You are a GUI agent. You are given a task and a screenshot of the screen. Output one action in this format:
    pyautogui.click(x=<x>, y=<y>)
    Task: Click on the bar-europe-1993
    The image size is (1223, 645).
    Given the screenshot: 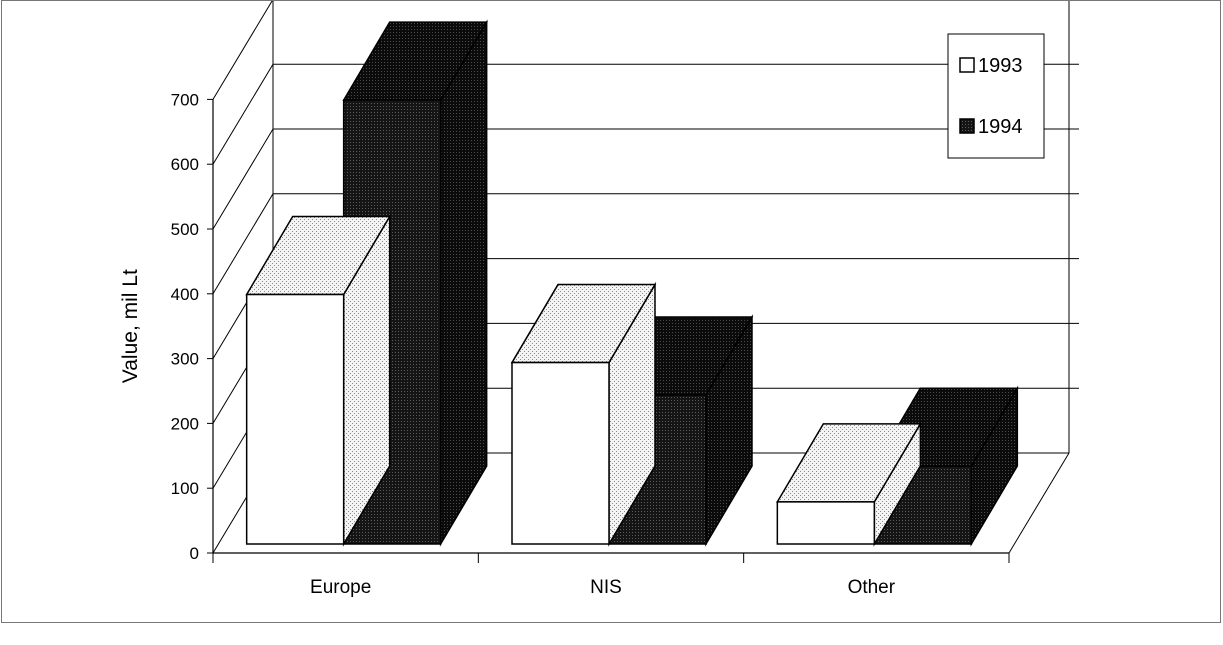 What is the action you would take?
    pyautogui.click(x=295, y=419)
    